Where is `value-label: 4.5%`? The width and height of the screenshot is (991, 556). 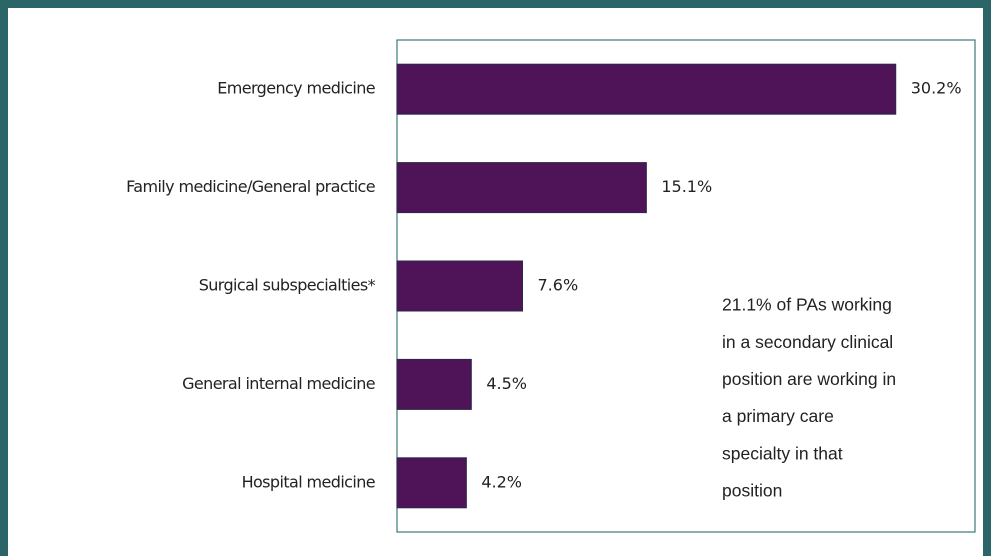
value-label: 4.5% is located at coordinates (506, 383).